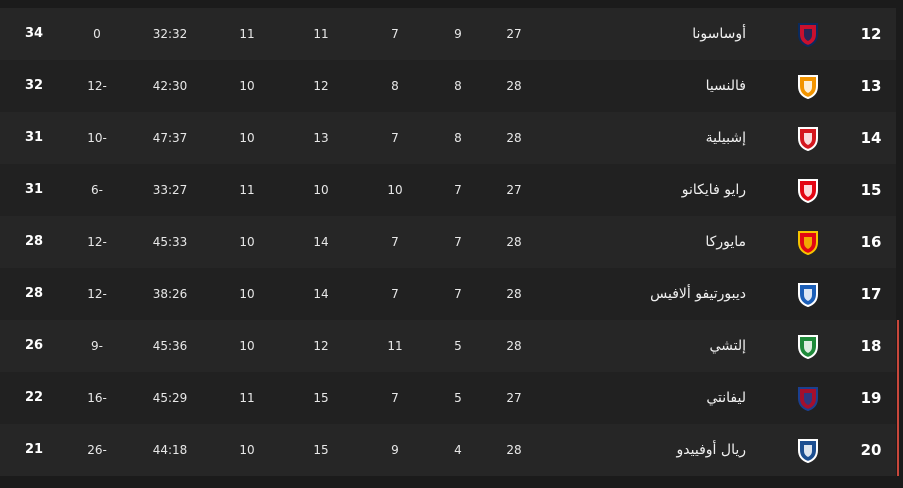 This screenshot has width=903, height=488. Describe the element at coordinates (170, 138) in the screenshot. I see `cell-goals: 47:37` at that location.